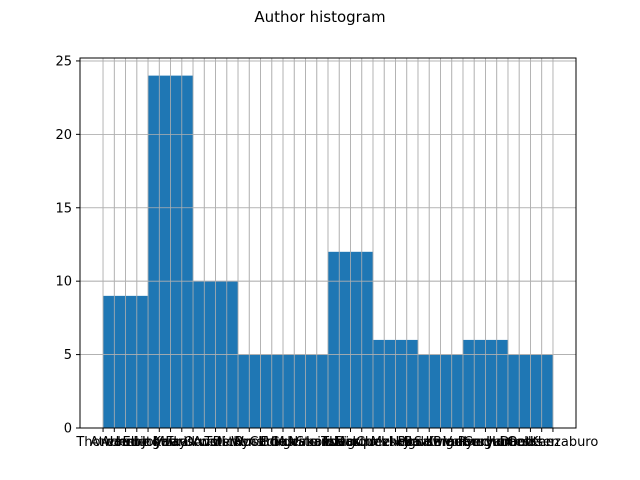 This screenshot has width=640, height=480. Describe the element at coordinates (271, 442) in the screenshot. I see `x-tick-label: Camus` at that location.